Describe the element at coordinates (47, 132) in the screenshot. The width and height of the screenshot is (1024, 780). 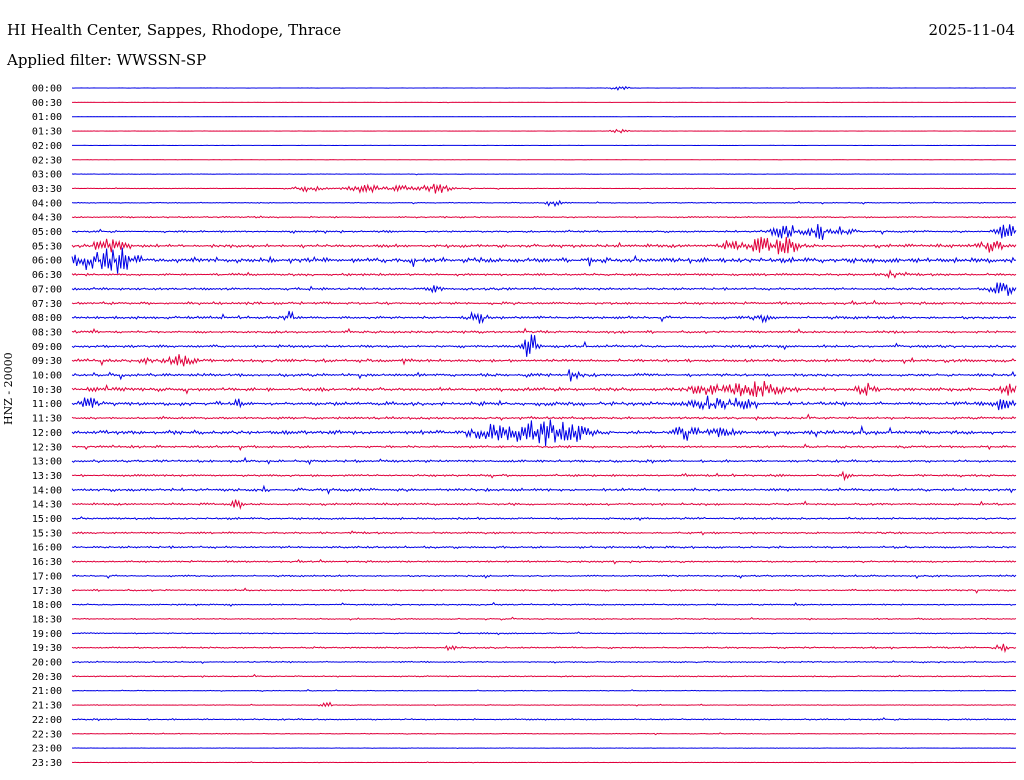
I see `row-label: 01:30` at that location.